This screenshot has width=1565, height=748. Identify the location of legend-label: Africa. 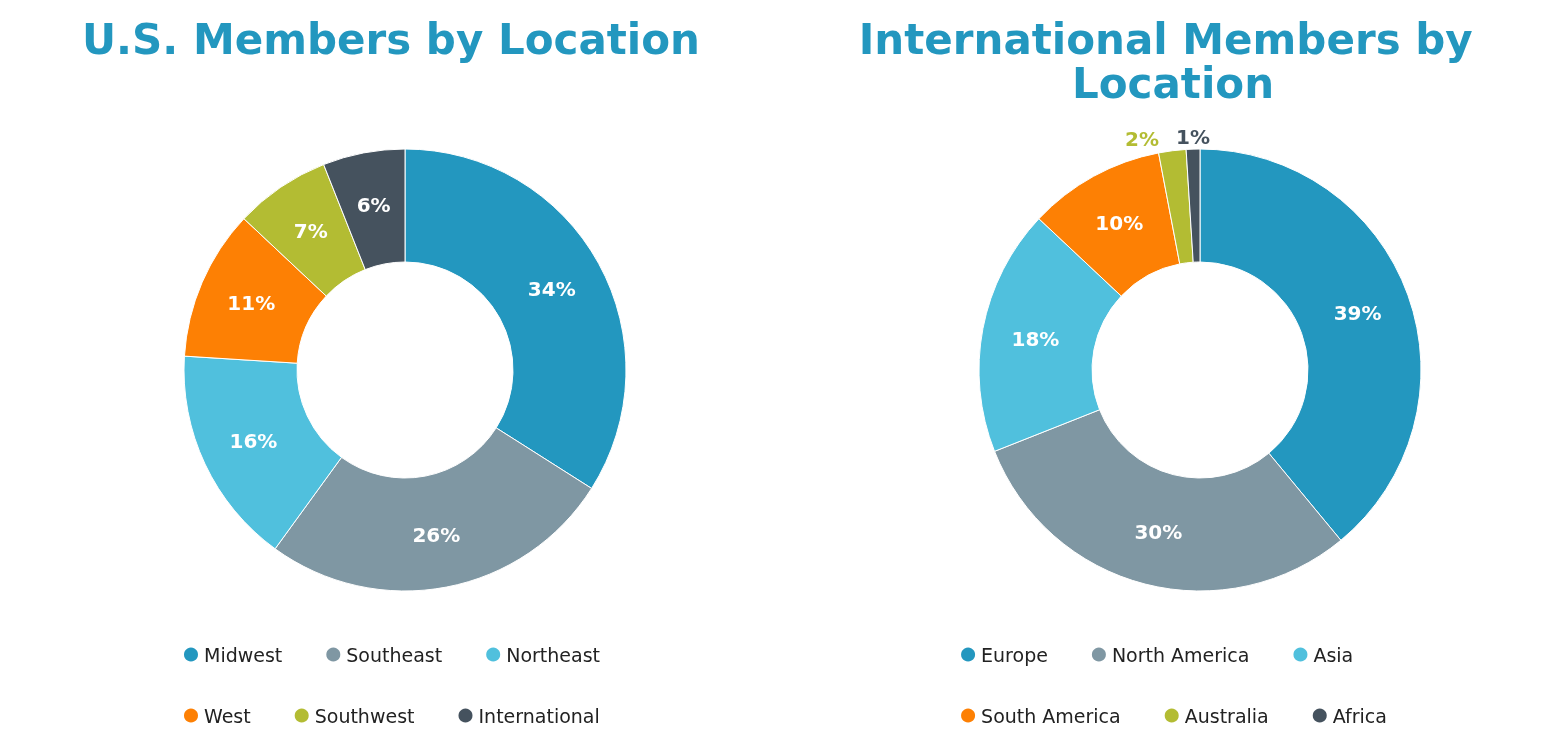
(1359, 715).